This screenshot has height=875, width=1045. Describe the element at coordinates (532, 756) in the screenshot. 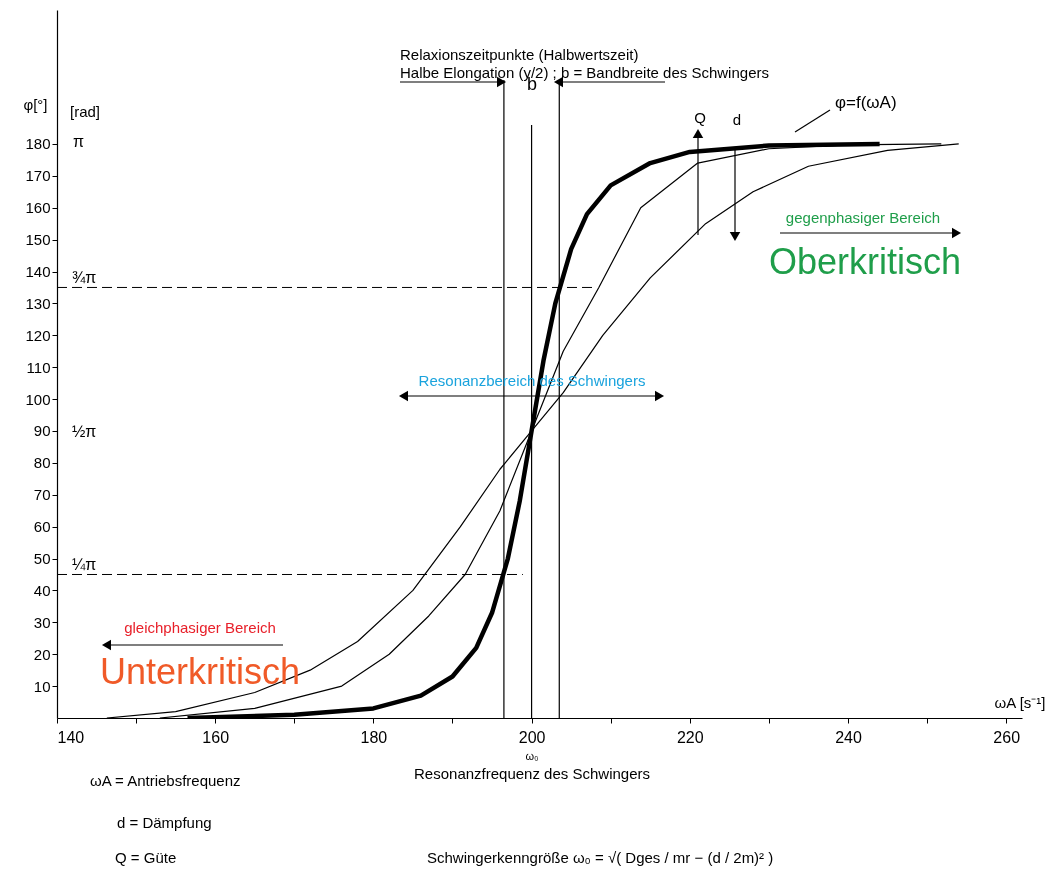

I see `text: ω₀` at that location.